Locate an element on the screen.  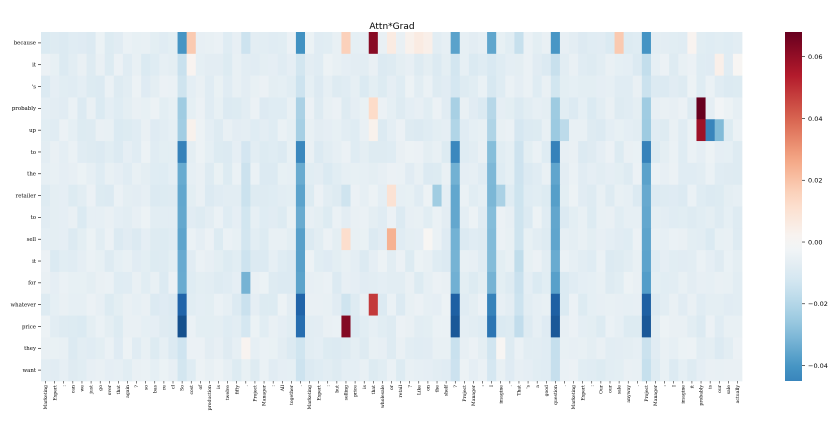
x-tick-label: . is located at coordinates (565, 385).